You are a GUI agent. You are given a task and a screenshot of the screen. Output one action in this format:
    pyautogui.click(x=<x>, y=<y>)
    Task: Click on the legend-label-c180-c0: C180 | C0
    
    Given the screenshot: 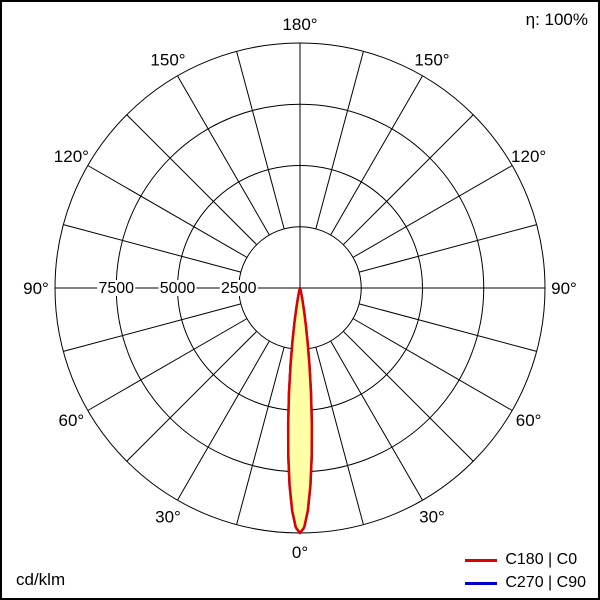 What is the action you would take?
    pyautogui.click(x=541, y=559)
    